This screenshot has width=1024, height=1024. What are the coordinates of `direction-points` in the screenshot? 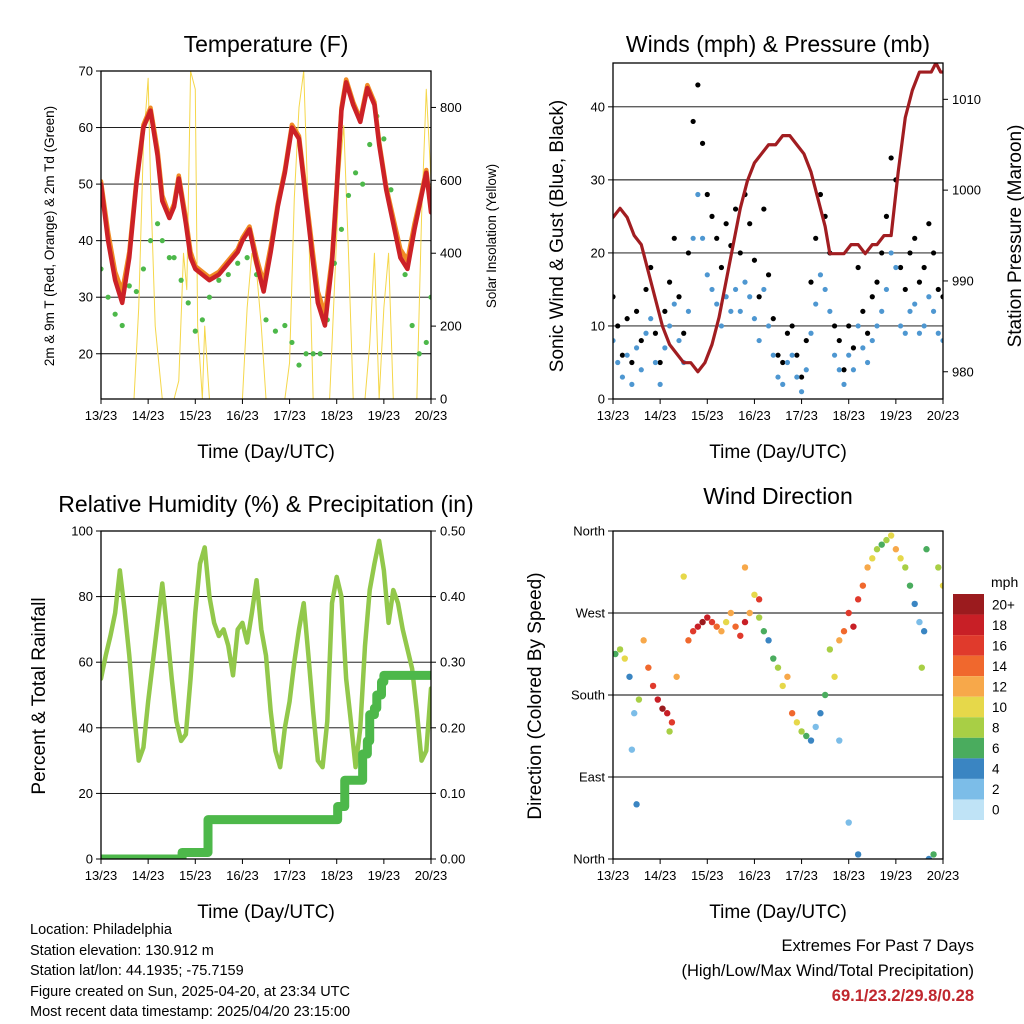 It's located at (778, 695).